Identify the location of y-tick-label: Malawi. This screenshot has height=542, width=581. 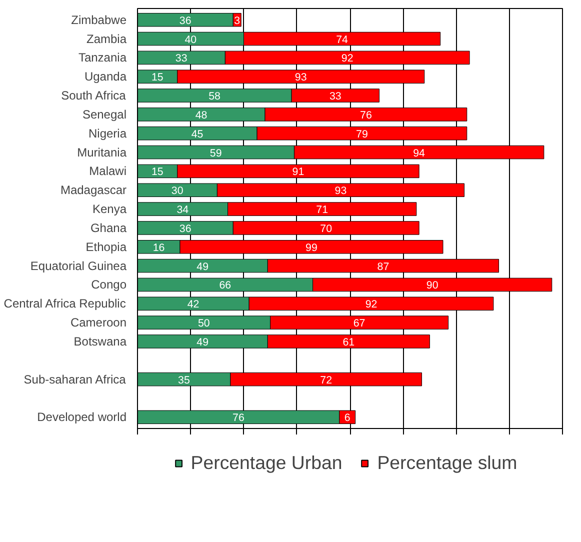
(107, 171).